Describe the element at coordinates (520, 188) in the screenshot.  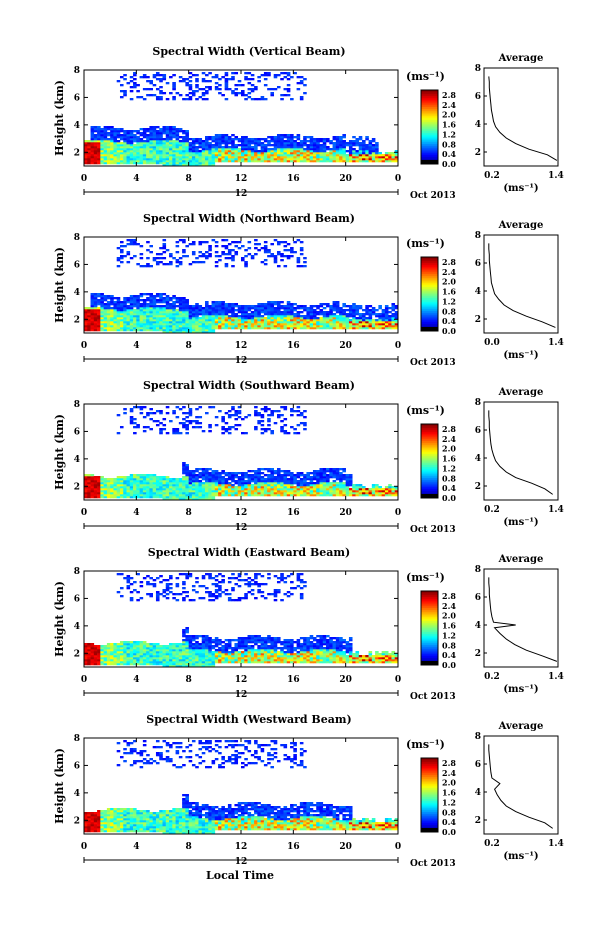
I see `avg-x-label: (ms⁻¹)` at that location.